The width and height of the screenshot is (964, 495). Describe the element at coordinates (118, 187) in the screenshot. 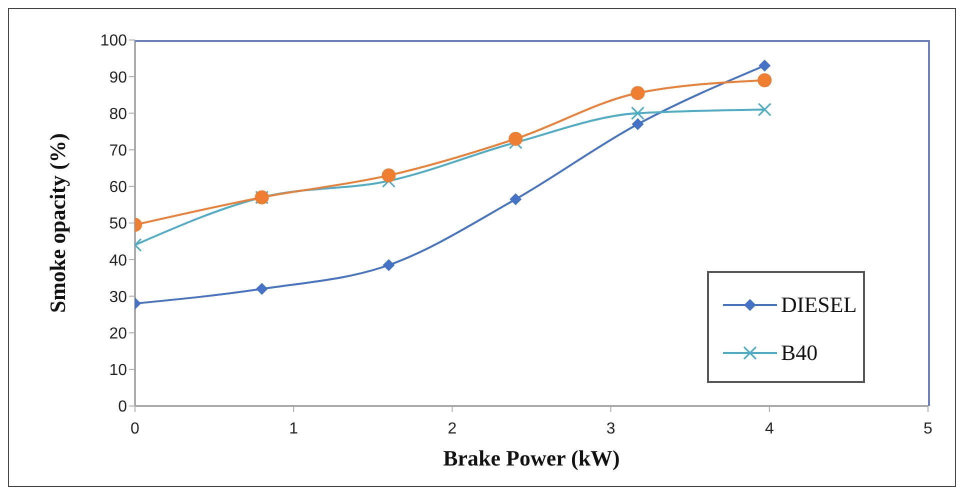

I see `y-tick-label: 60` at that location.